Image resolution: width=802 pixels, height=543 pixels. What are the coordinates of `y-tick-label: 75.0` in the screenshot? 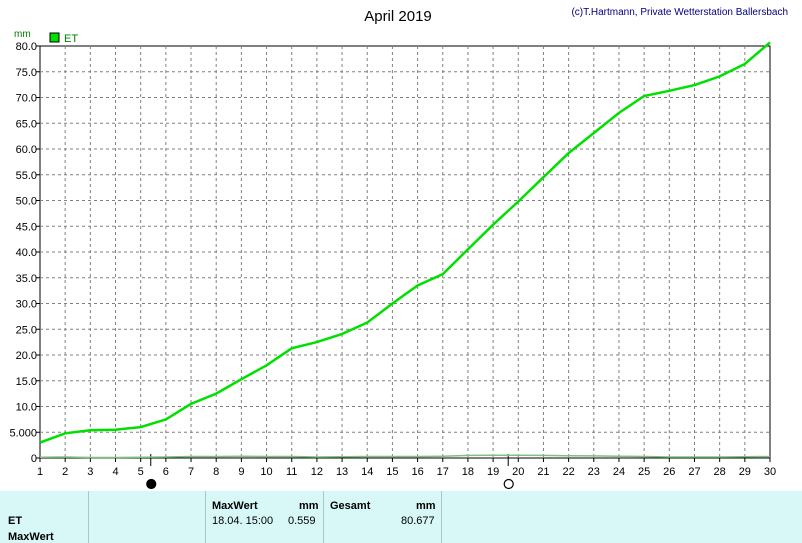 It's located at (26, 73).